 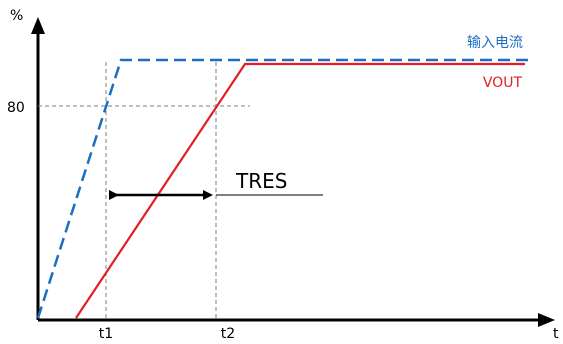 What do you see at coordinates (106, 334) in the screenshot?
I see `x-tick-t1: t1` at bounding box center [106, 334].